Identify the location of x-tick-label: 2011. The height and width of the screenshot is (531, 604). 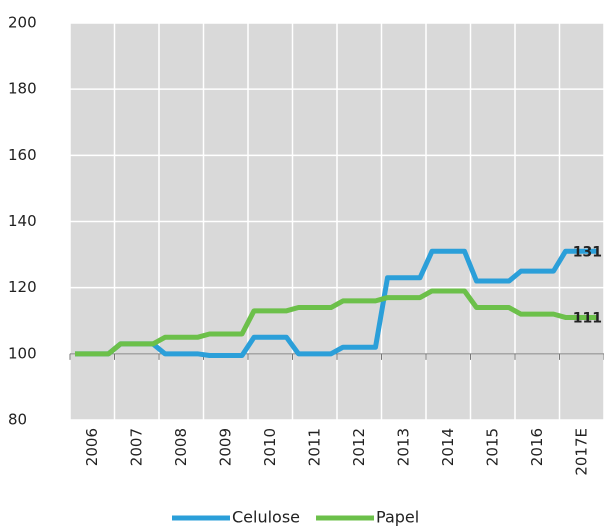
(314, 447).